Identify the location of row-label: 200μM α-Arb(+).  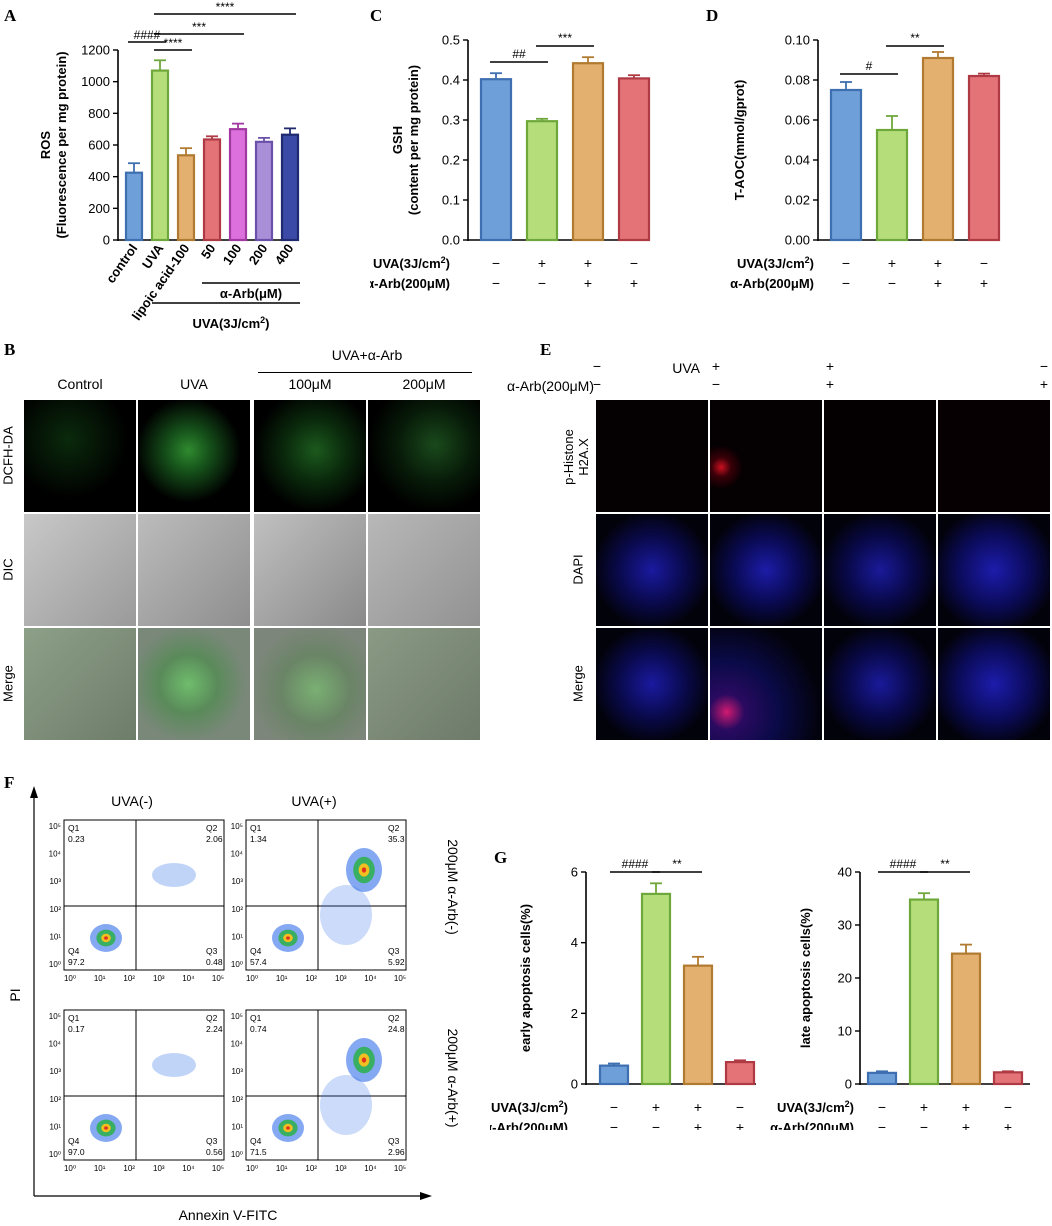
(453, 1077).